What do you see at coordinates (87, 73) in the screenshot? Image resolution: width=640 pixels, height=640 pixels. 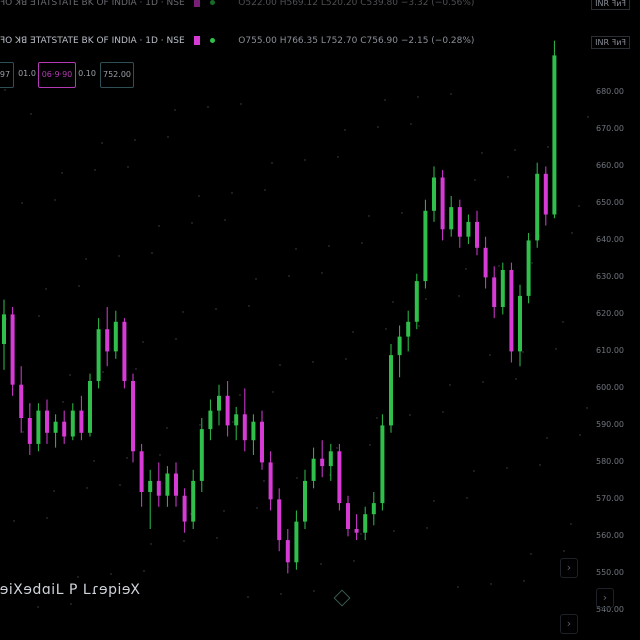 I see `toolbar-value-4: 0.10` at bounding box center [87, 73].